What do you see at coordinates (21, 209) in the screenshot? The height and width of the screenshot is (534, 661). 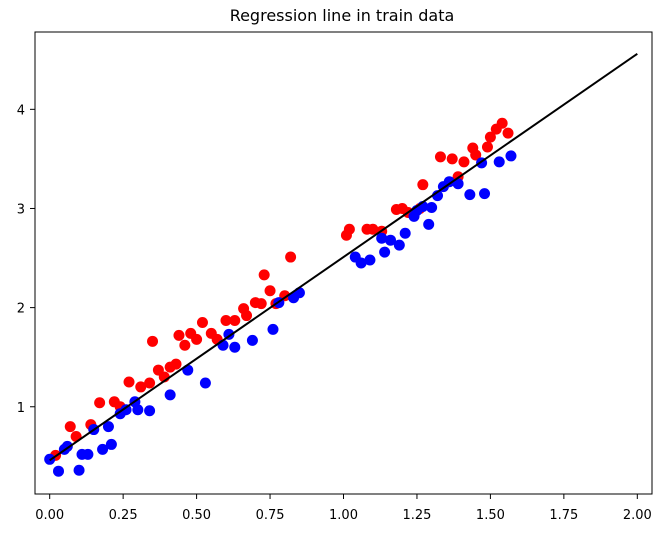 I see `y-tick-label: 3` at bounding box center [21, 209].